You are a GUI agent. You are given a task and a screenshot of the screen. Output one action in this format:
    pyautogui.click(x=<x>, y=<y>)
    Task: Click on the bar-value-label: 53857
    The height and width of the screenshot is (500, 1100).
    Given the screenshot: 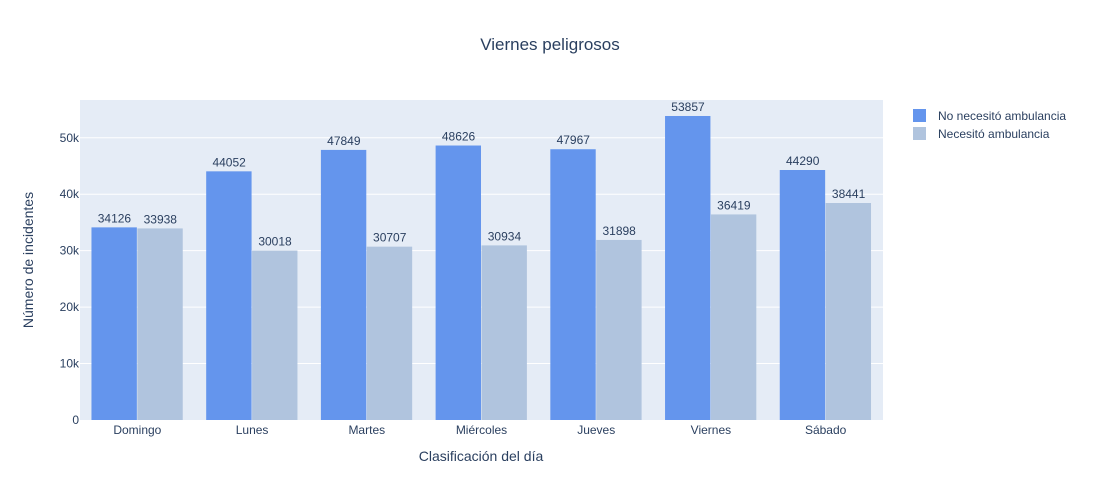 What is the action you would take?
    pyautogui.click(x=688, y=107)
    